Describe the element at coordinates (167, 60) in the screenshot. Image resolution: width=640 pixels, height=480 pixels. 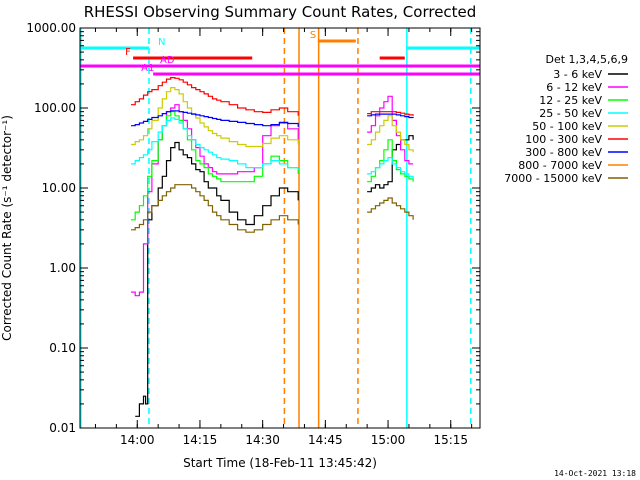
I see `flag-label-ad: AD` at that location.